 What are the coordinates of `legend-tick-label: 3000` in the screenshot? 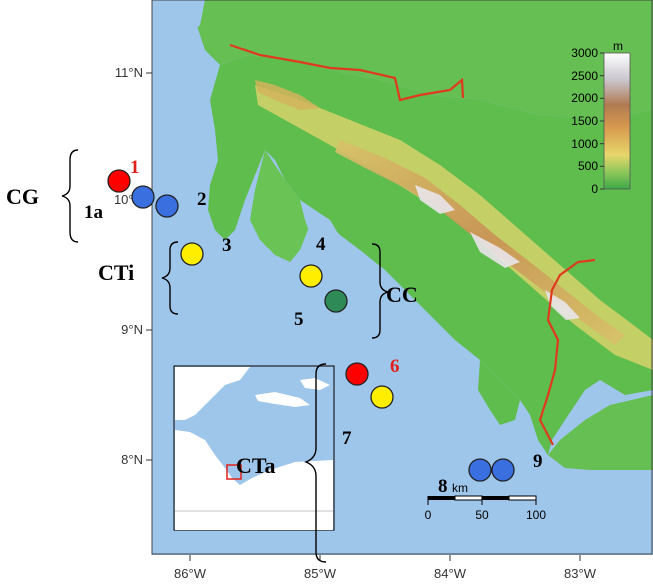 It's located at (584, 53).